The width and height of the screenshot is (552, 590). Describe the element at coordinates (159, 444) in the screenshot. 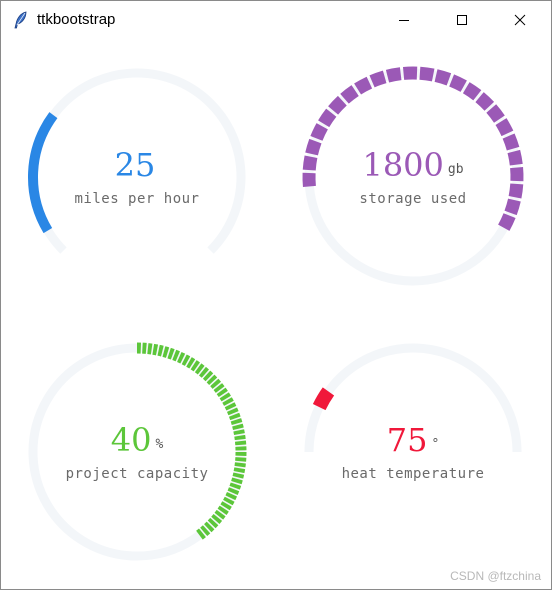

I see `capacity-unit: %` at that location.